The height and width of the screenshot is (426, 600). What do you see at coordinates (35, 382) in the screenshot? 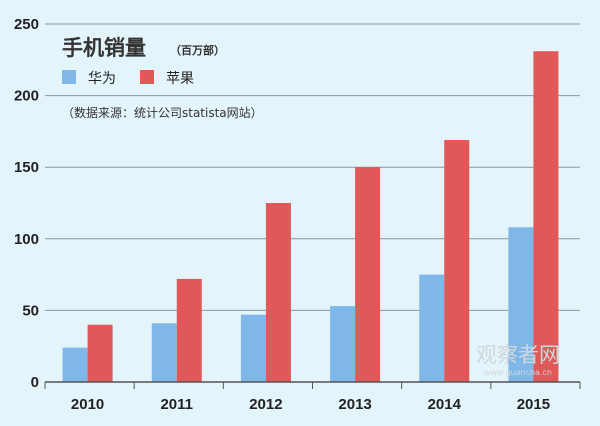
I see `y-tick-label-0: 0` at bounding box center [35, 382].